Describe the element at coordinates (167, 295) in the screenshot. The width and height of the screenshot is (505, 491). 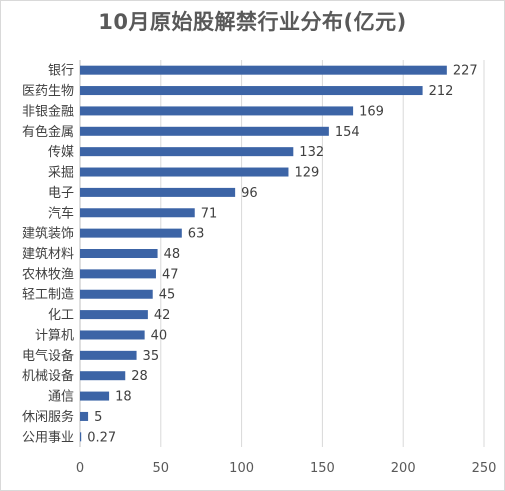
I see `value-label: 45` at that location.